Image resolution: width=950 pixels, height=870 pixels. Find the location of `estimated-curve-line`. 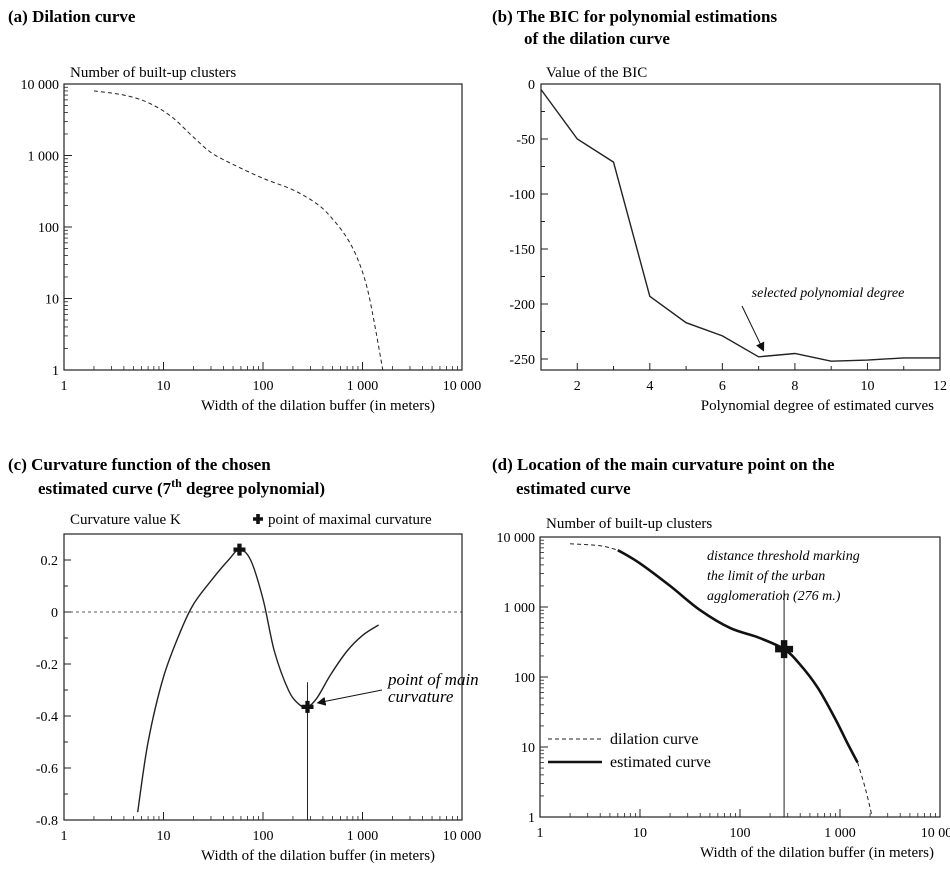

estimated-curve-line is located at coordinates (738, 656).